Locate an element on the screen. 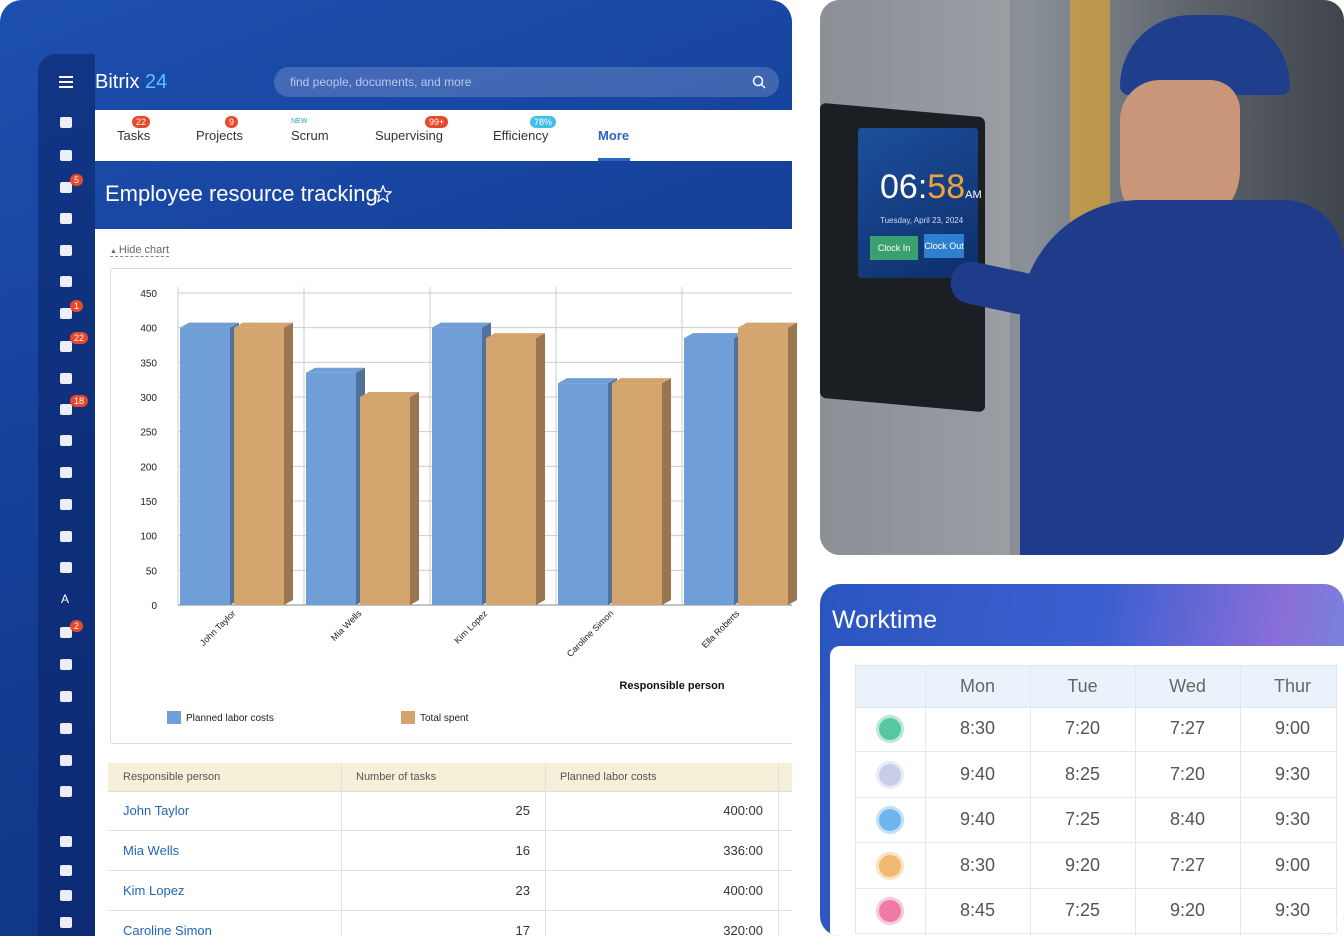 The height and width of the screenshot is (936, 1344). tab-badge: 99+ is located at coordinates (437, 122).